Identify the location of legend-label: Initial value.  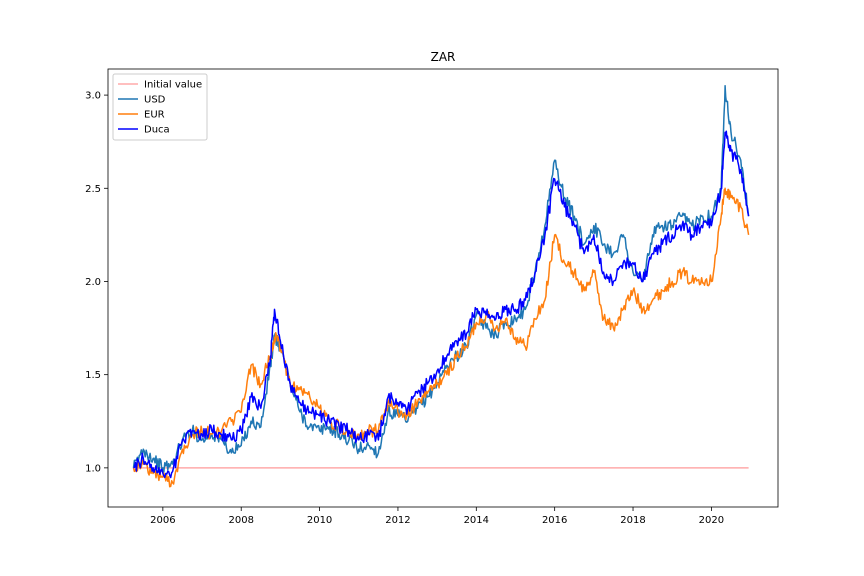
(173, 85).